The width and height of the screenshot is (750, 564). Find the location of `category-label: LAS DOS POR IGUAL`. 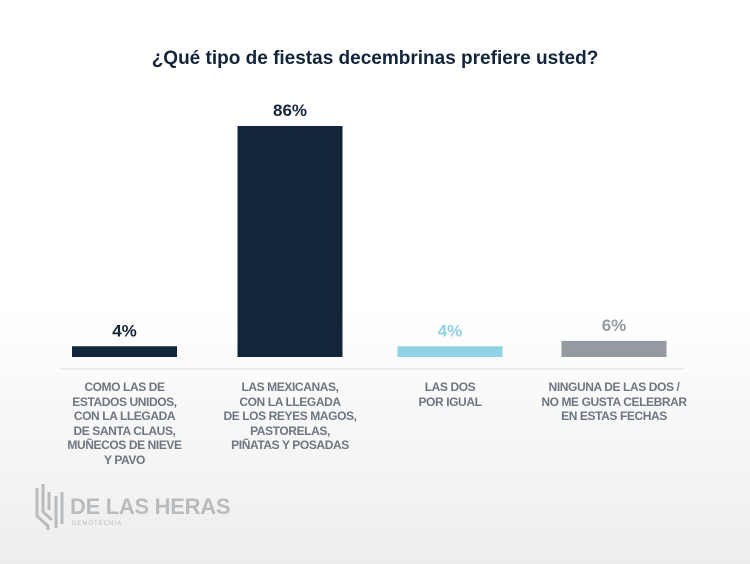

category-label: LAS DOS POR IGUAL is located at coordinates (450, 394).